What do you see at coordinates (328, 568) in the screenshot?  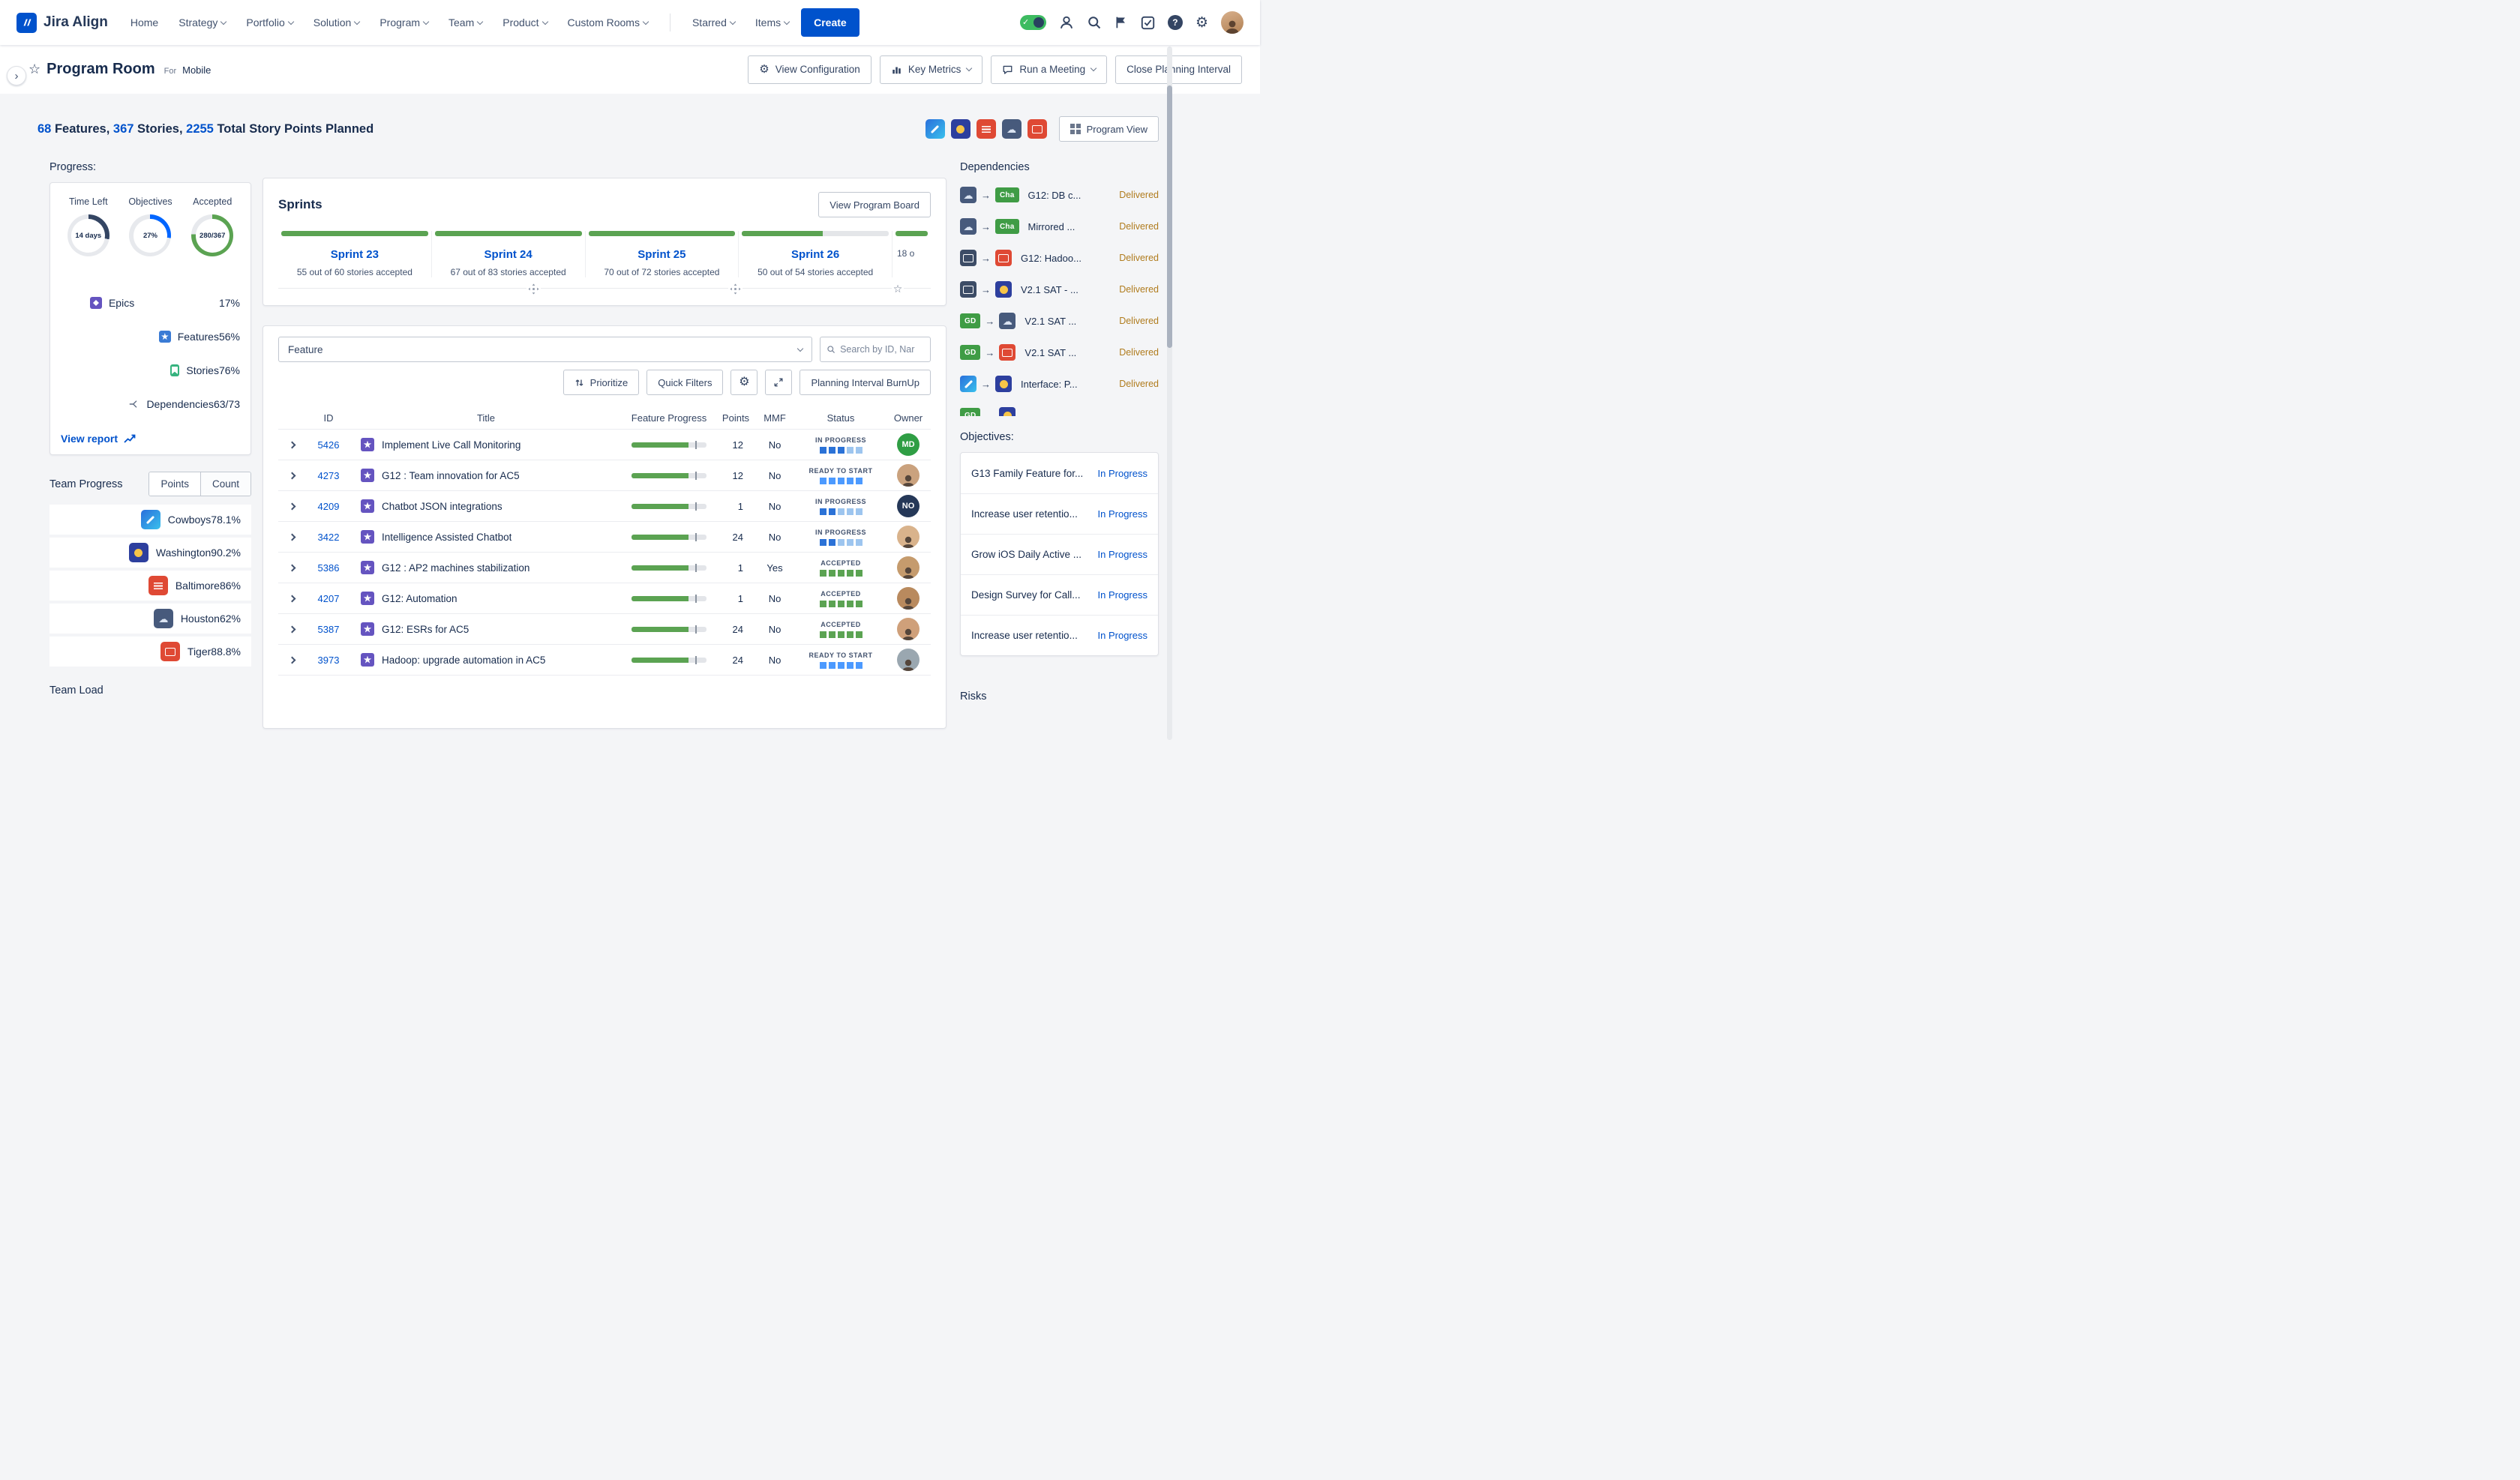 I see `feature-id-link: 5386` at bounding box center [328, 568].